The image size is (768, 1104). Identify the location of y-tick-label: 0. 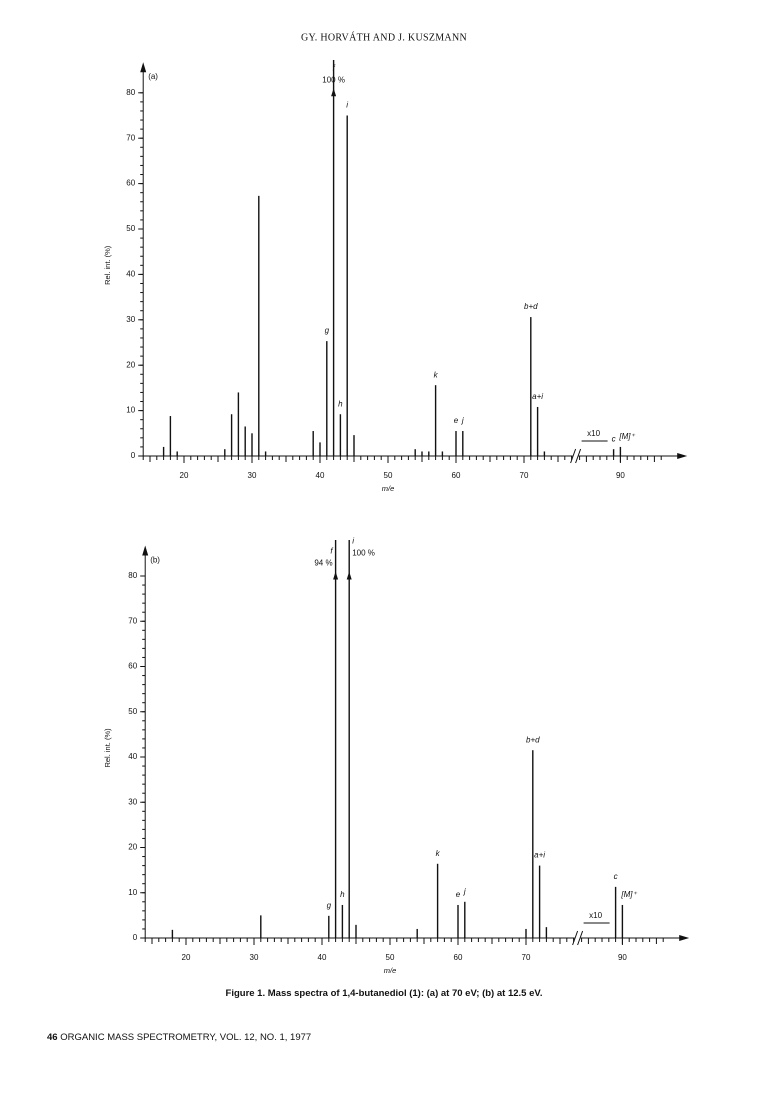
(135, 937).